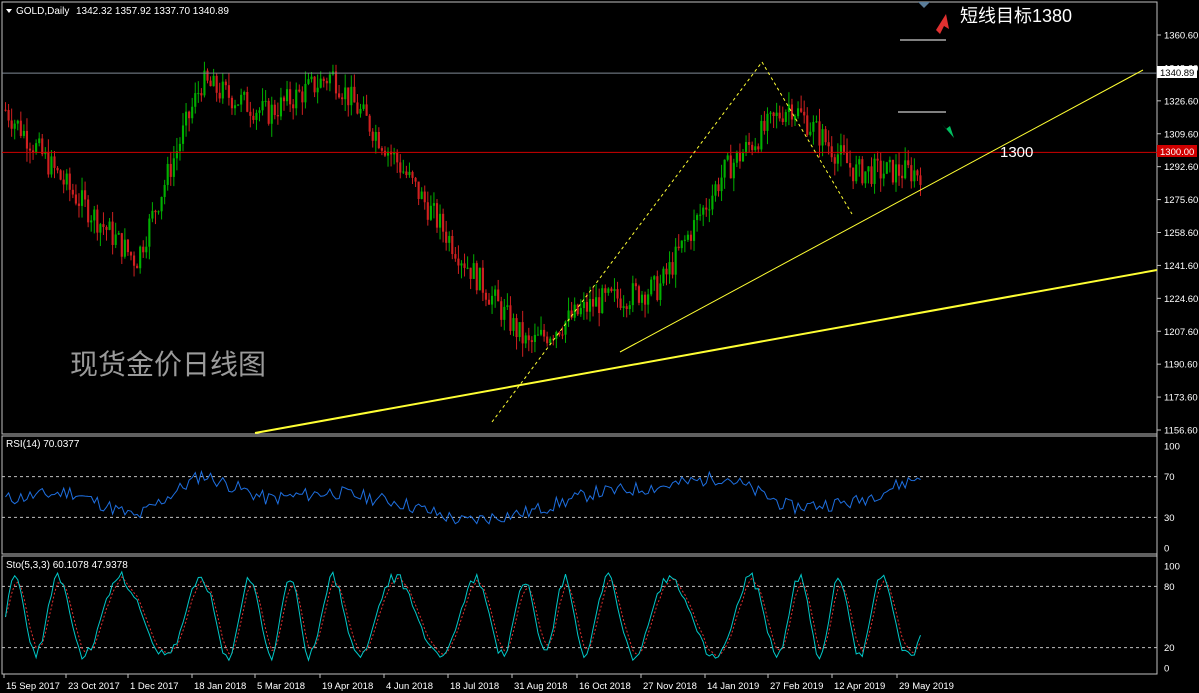  I want to click on symbol-dropdown-icon, so click(9, 11).